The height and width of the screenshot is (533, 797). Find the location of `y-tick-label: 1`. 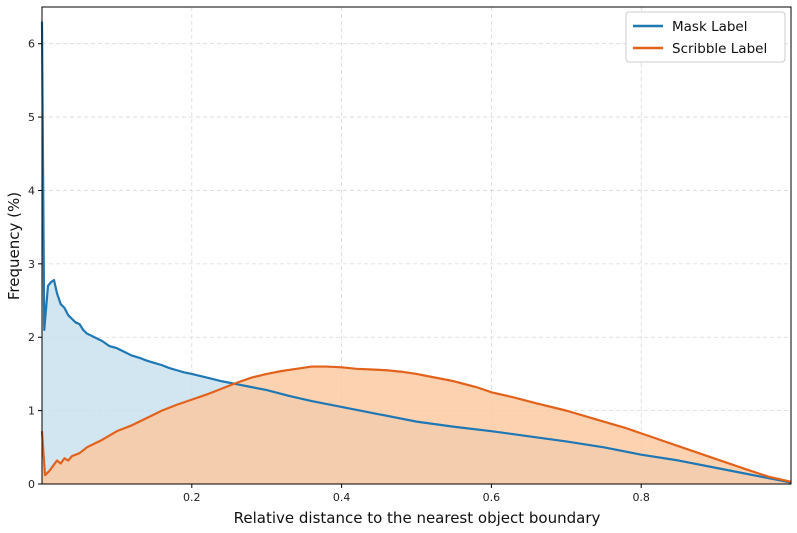

y-tick-label: 1 is located at coordinates (31, 411).